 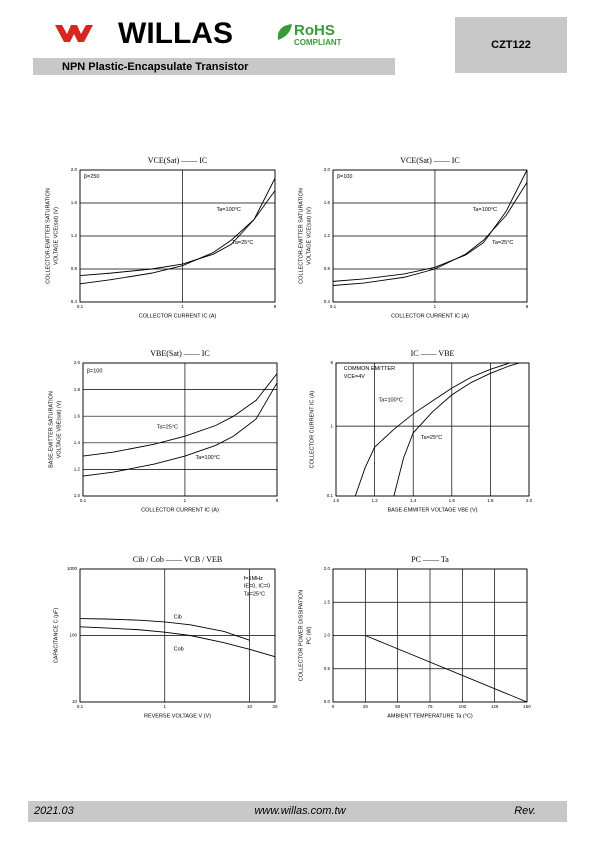 I want to click on subtitle-bar, so click(x=214, y=66).